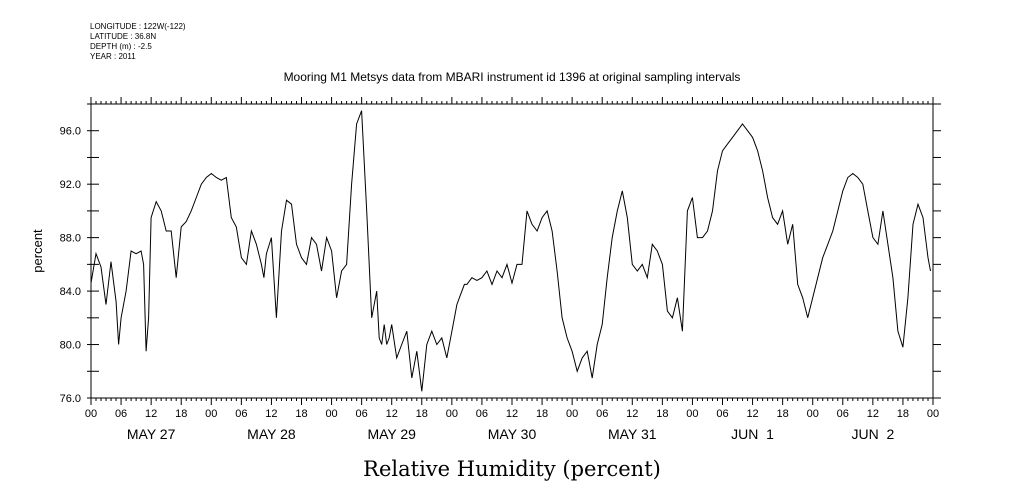 This screenshot has height=504, width=1009. I want to click on day-labels: MAY 27 MAY 28 MAY 29 MAY 30 MAY 31 JUN 1 JUN 2, so click(511, 434).